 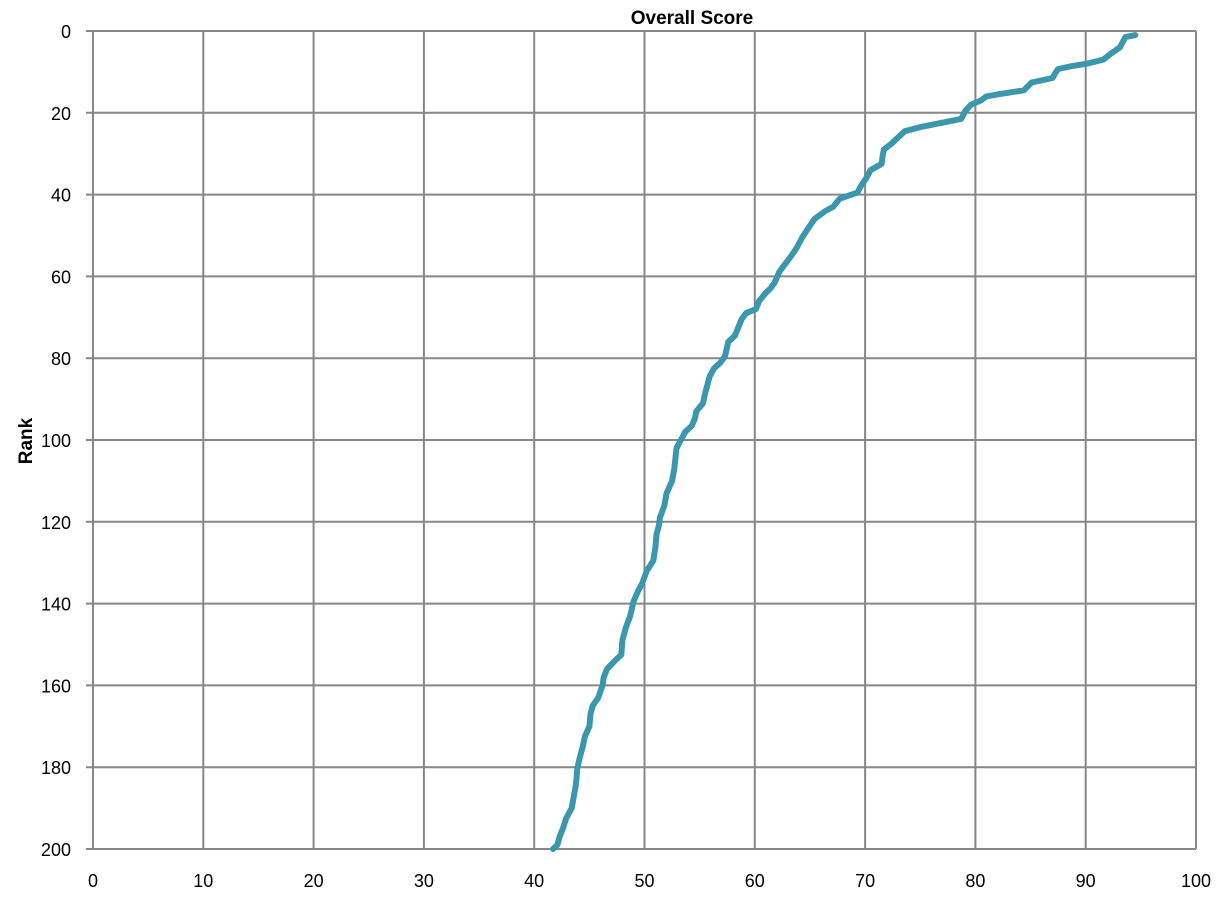 What do you see at coordinates (1196, 881) in the screenshot?
I see `x-tick-label: 100` at bounding box center [1196, 881].